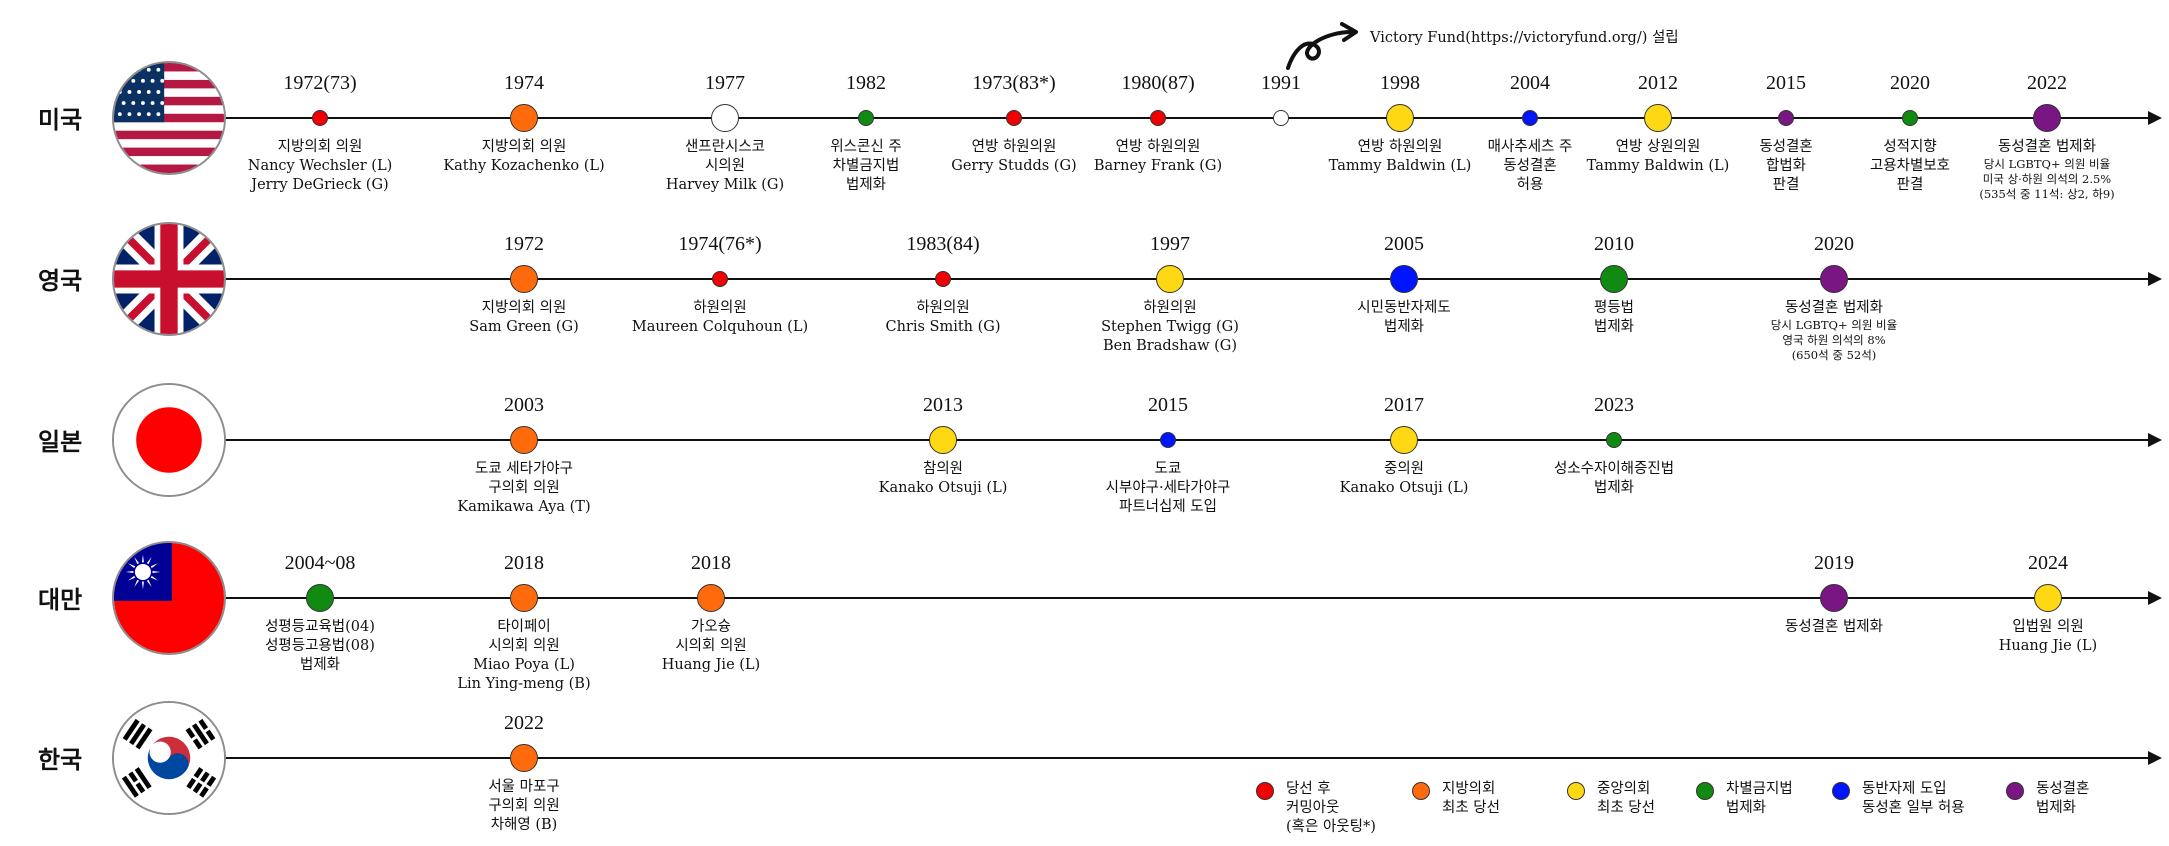 This screenshot has height=846, width=2169. Describe the element at coordinates (720, 317) in the screenshot. I see `event-description: 하원의원 Maureen Colquhoun (L)` at that location.